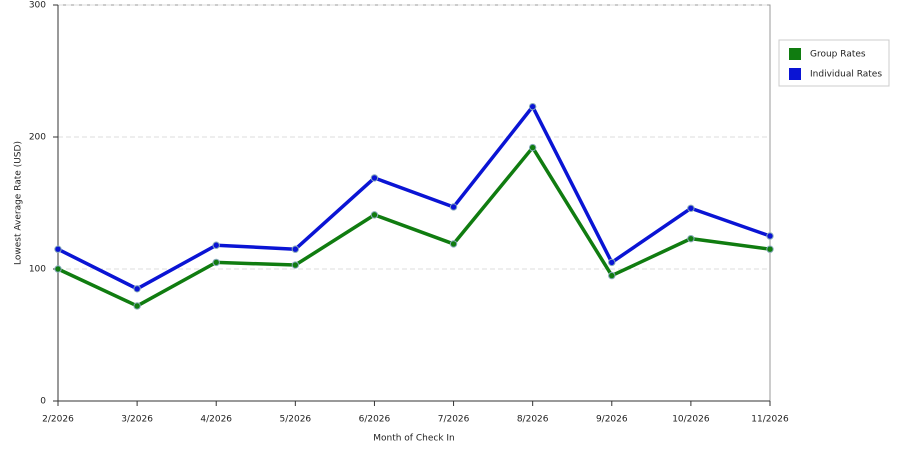 The image size is (900, 454). Describe the element at coordinates (838, 55) in the screenshot. I see `legend-label: Group Rates` at that location.